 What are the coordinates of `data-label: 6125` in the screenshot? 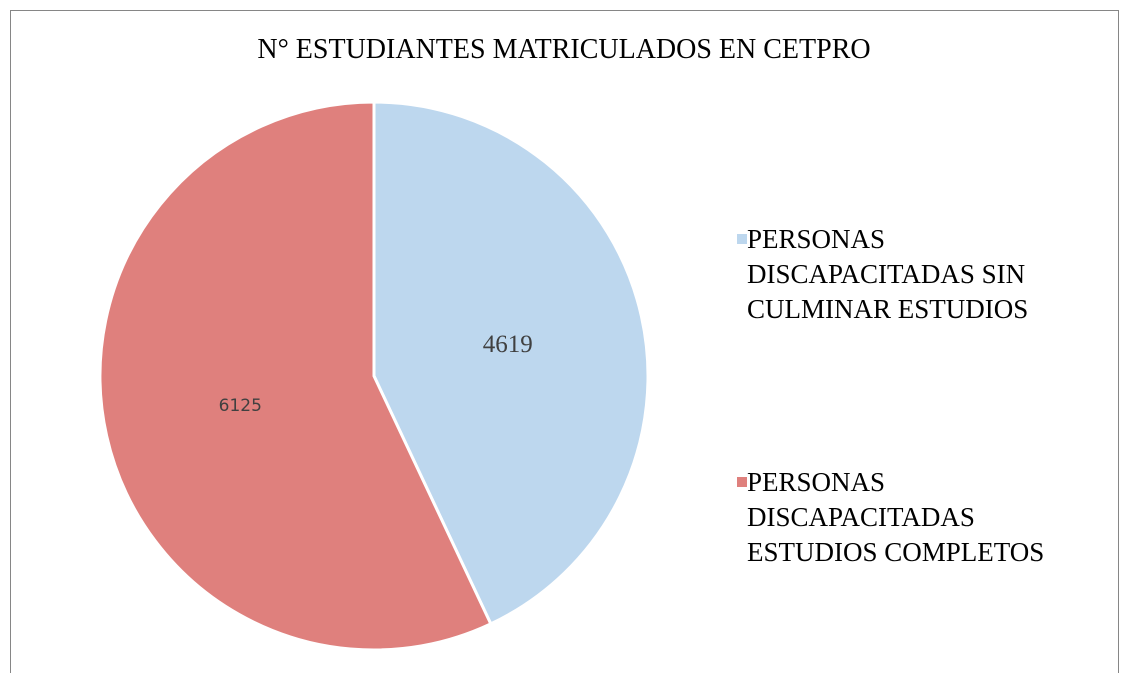 It's located at (240, 406).